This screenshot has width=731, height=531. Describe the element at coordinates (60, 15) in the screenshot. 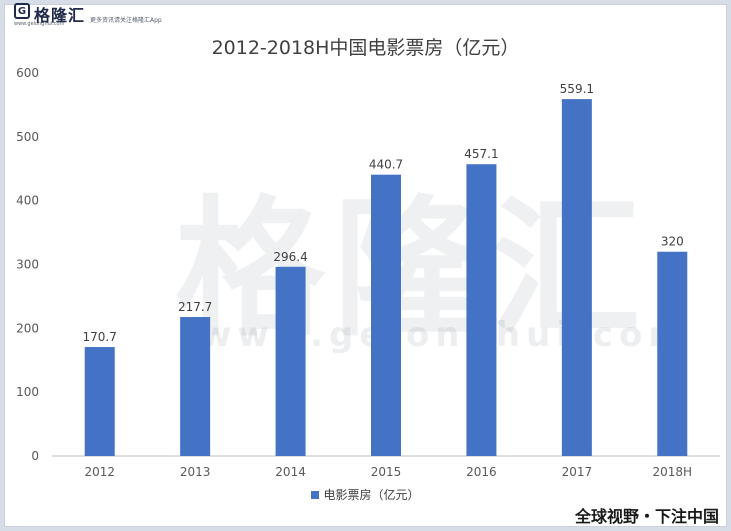

I see `logo-name: 格隆汇` at that location.